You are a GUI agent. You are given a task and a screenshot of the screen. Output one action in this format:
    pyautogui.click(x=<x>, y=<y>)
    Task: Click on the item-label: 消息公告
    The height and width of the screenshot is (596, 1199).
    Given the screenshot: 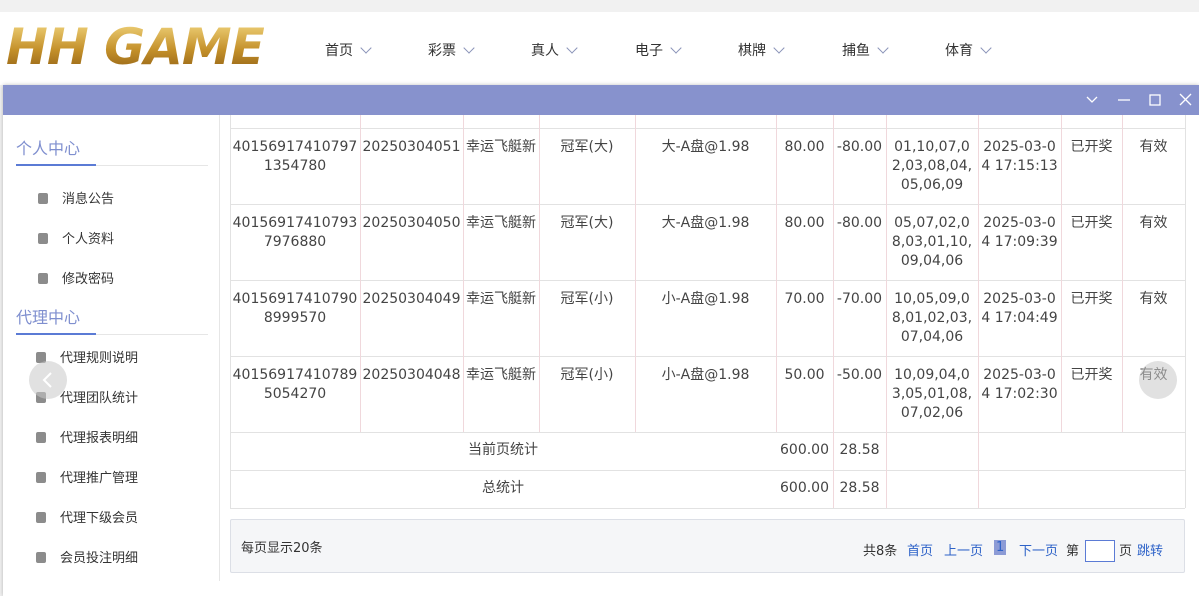 What is the action you would take?
    pyautogui.click(x=88, y=199)
    